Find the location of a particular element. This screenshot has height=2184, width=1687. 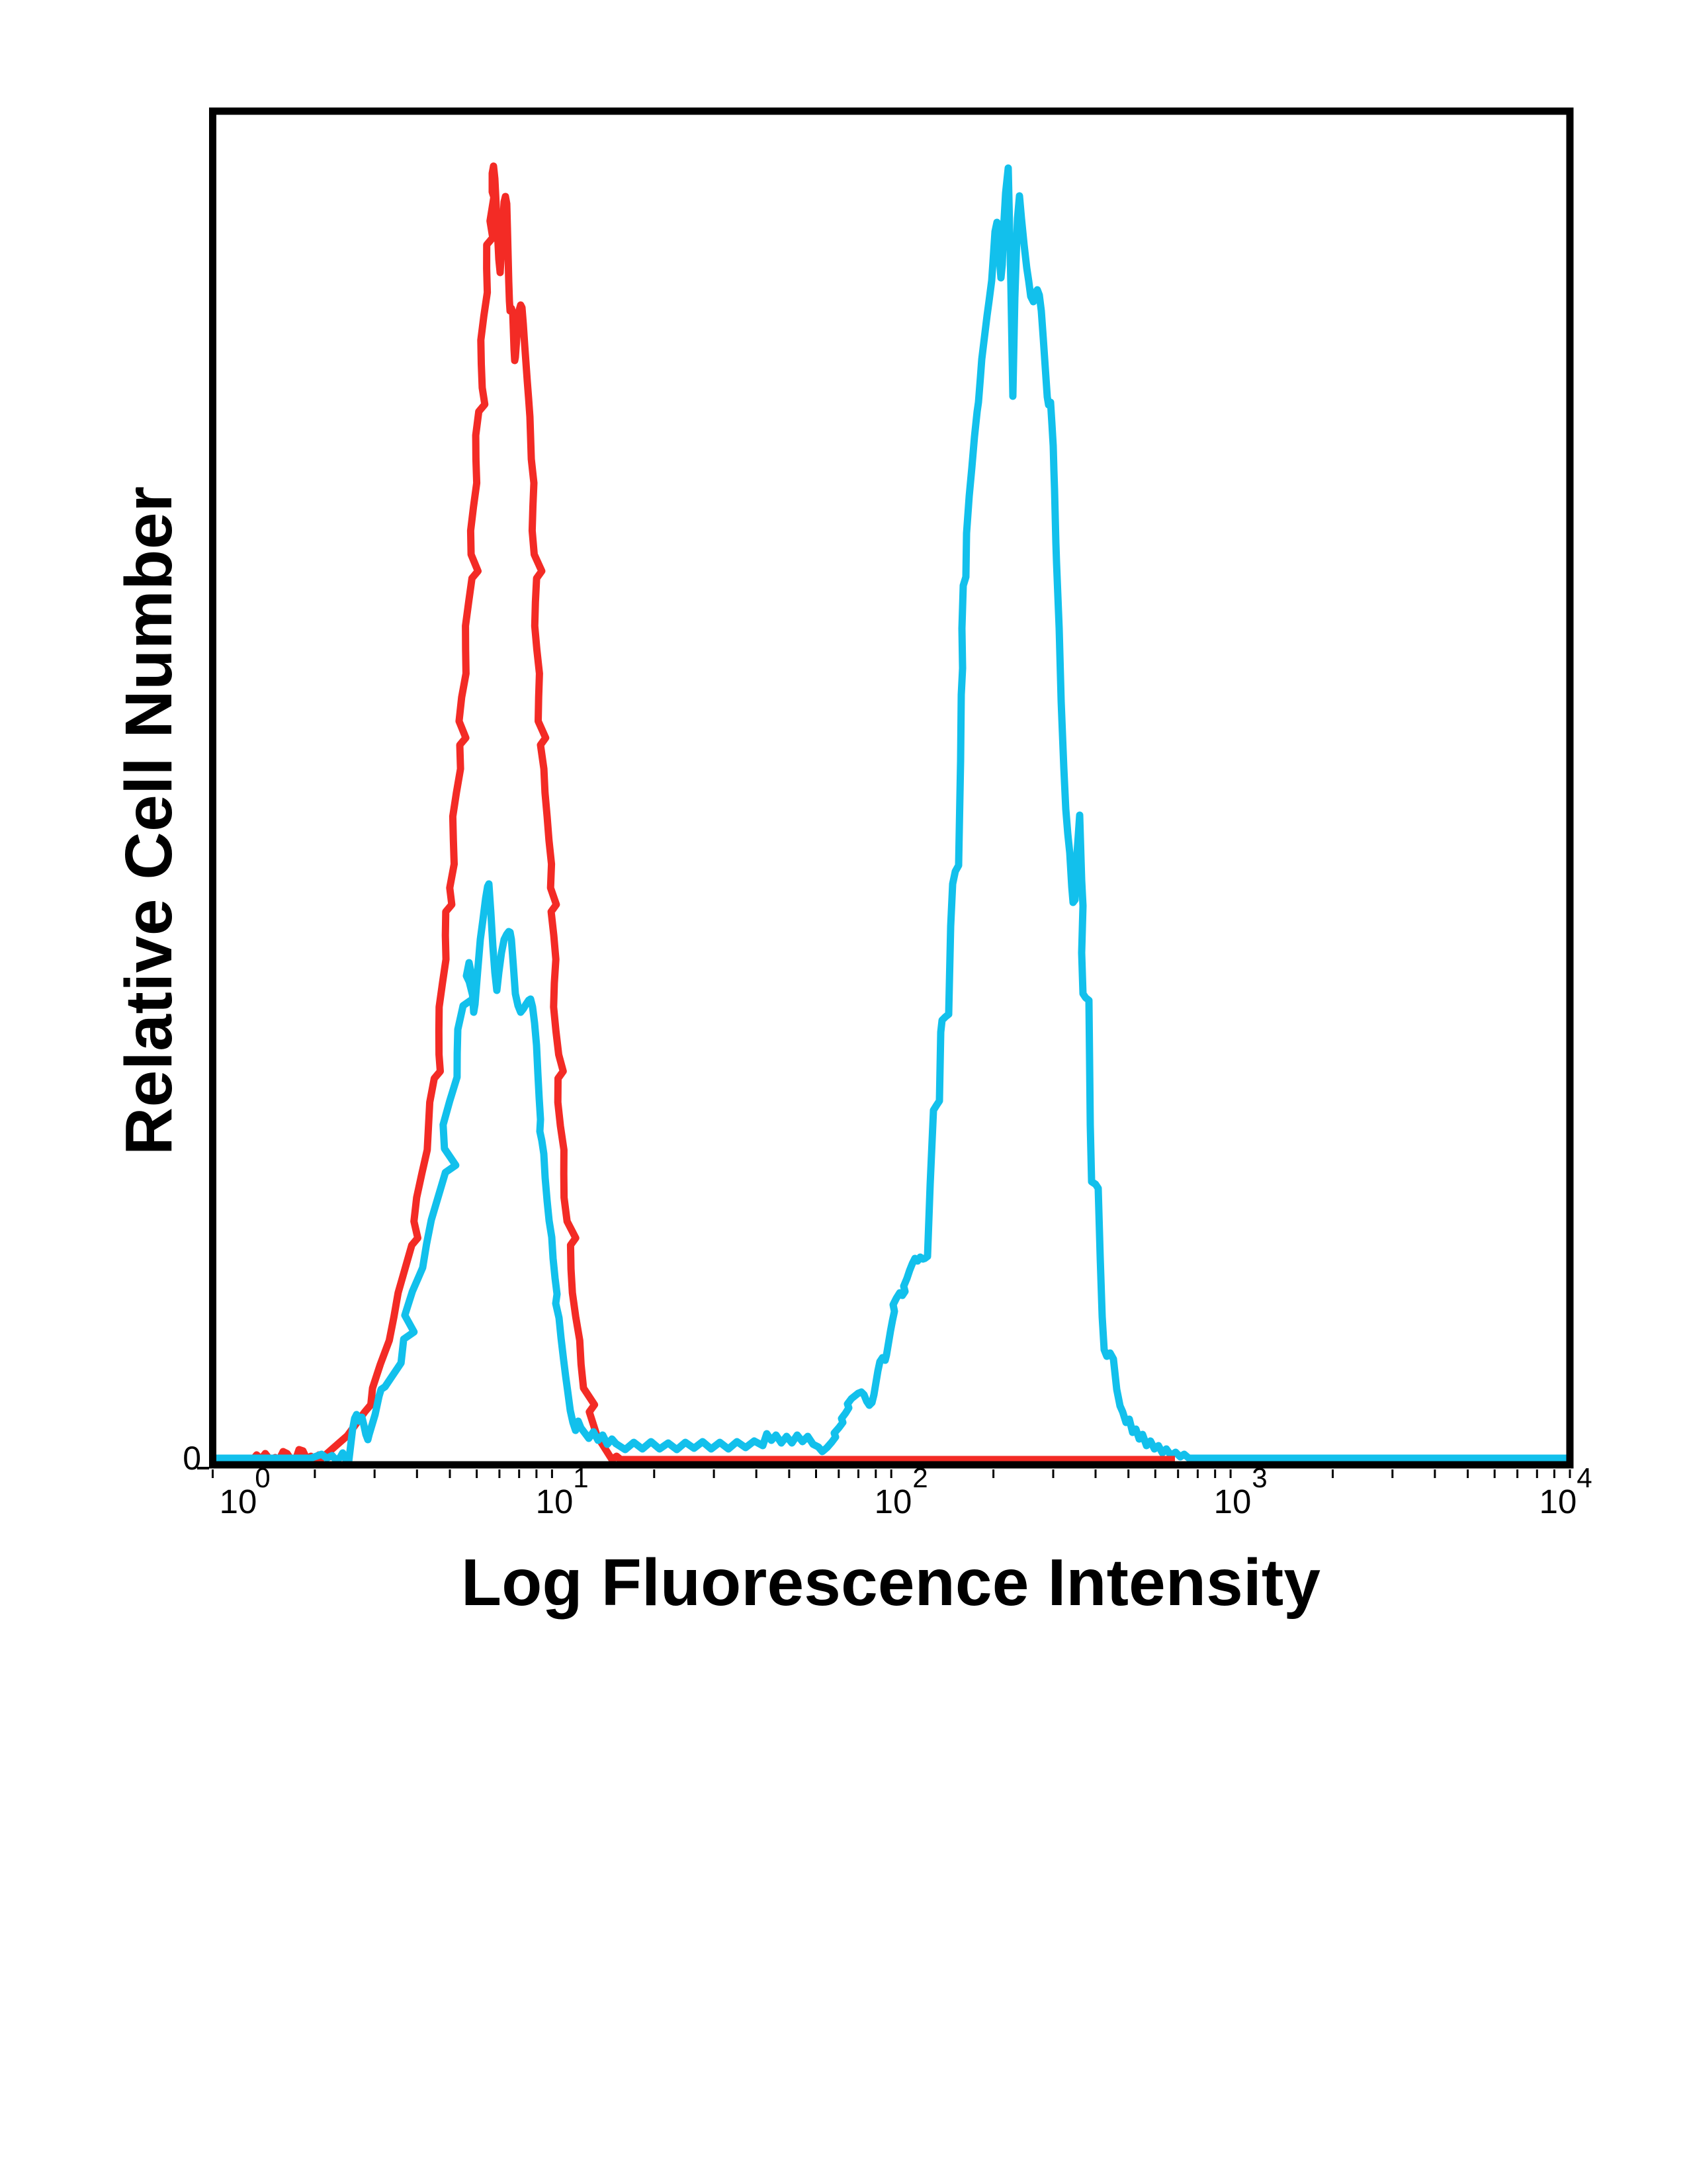

svg-text: Relative Cell Number is located at coordinates (149, 820).